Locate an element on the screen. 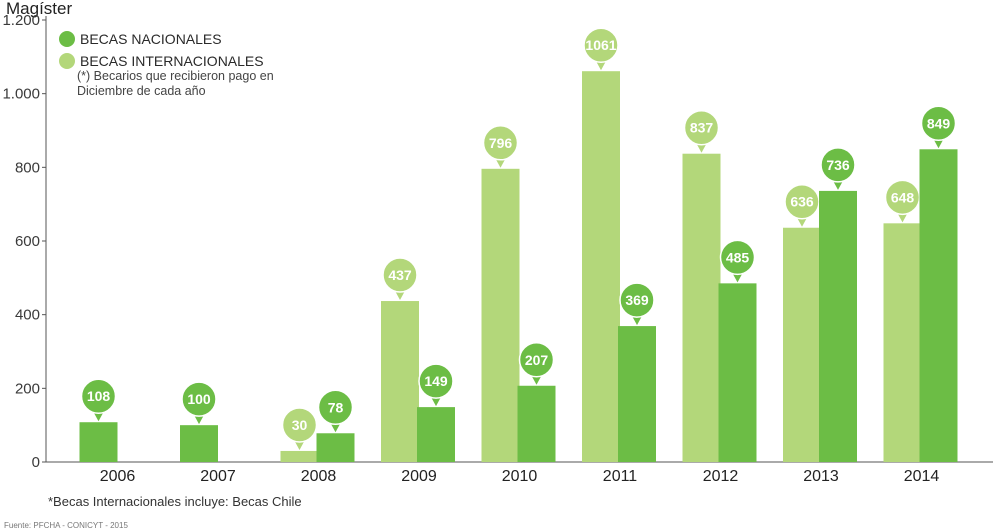 The image size is (1000, 532). x-tick-label: 2014 is located at coordinates (922, 476).